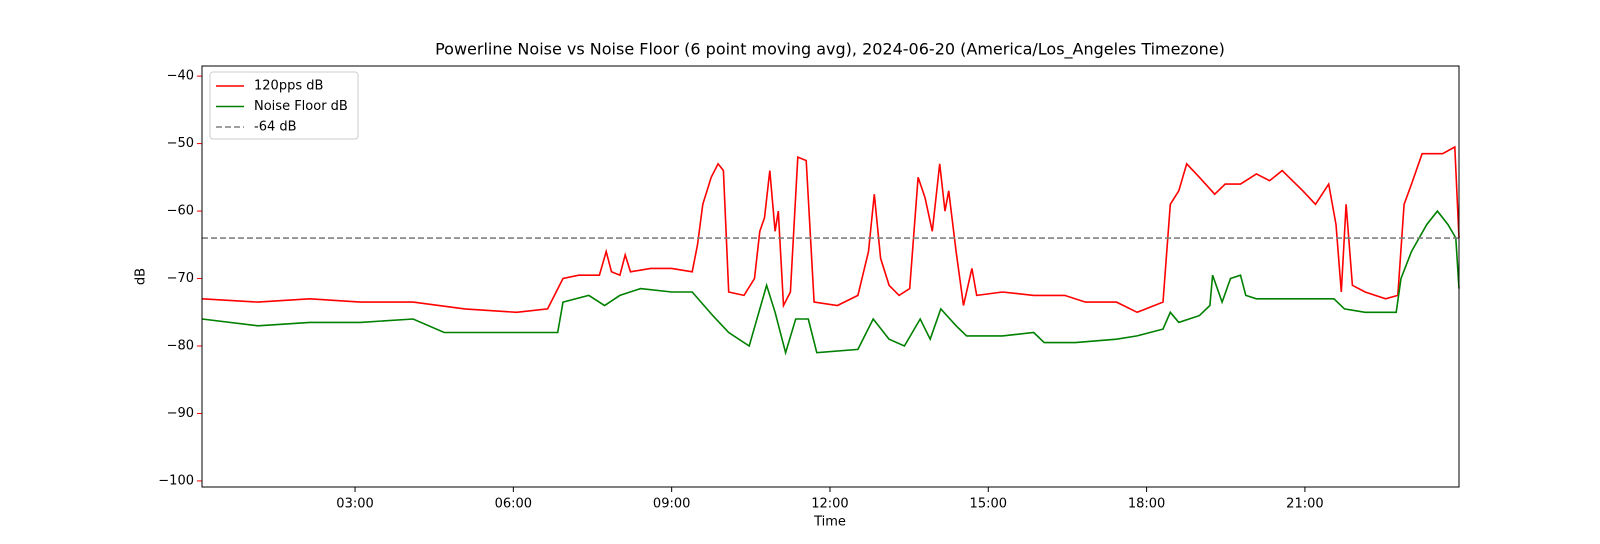 The width and height of the screenshot is (1600, 544). Describe the element at coordinates (829, 504) in the screenshot. I see `x-tick-label: 12:00` at that location.